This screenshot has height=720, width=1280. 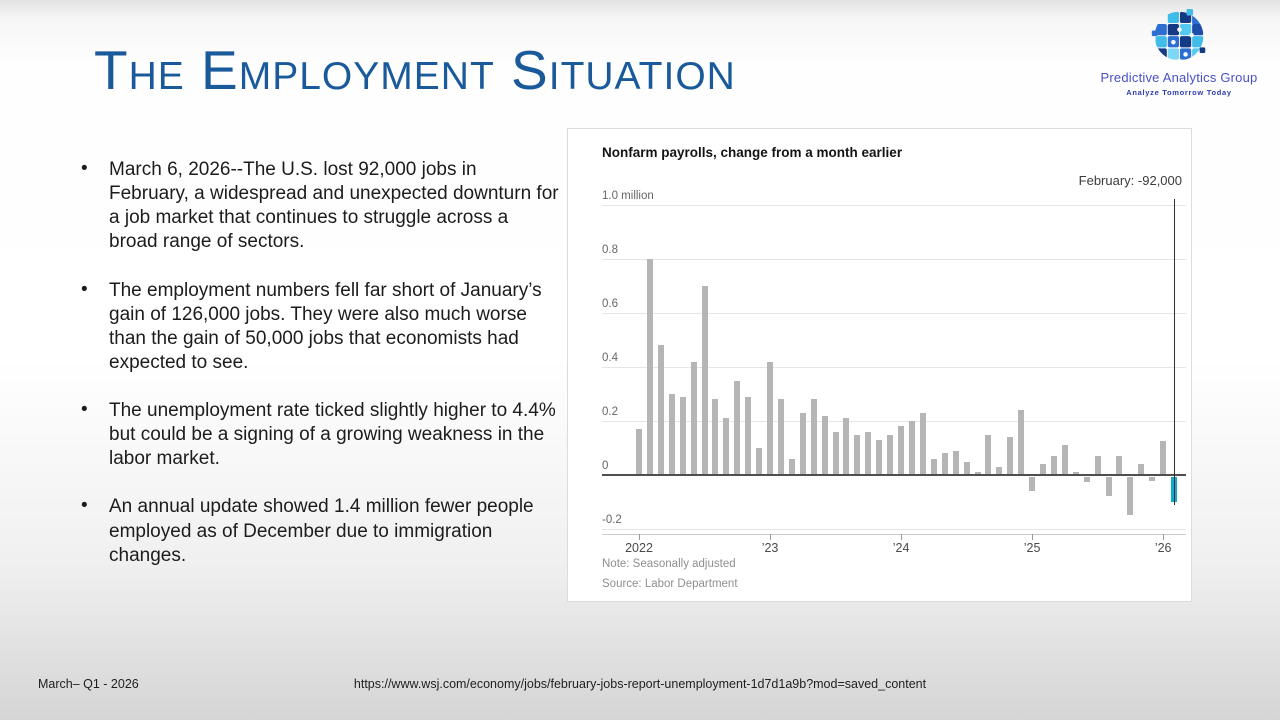 What do you see at coordinates (1179, 77) in the screenshot?
I see `logo-name: Predictive Analytics Group` at bounding box center [1179, 77].